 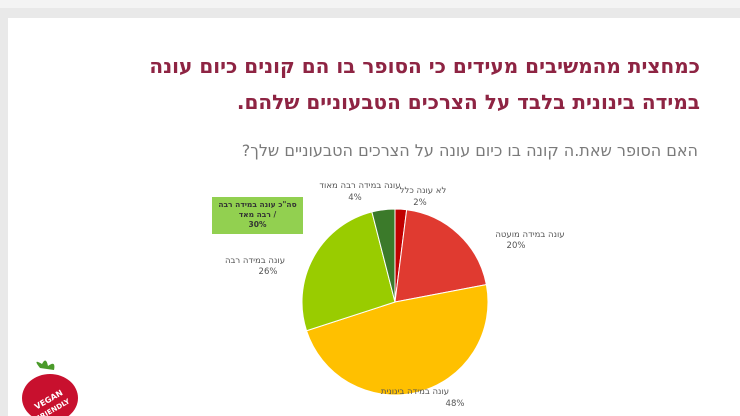 I want to click on slice-value-label: 4%, so click(x=355, y=198).